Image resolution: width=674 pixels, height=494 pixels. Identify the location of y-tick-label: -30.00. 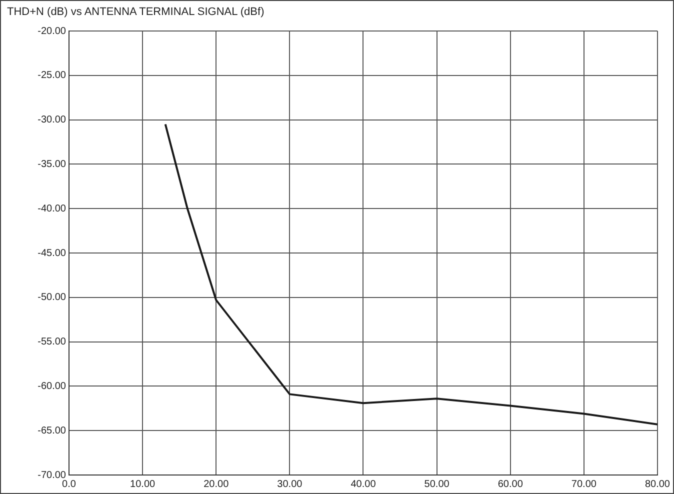
(52, 120).